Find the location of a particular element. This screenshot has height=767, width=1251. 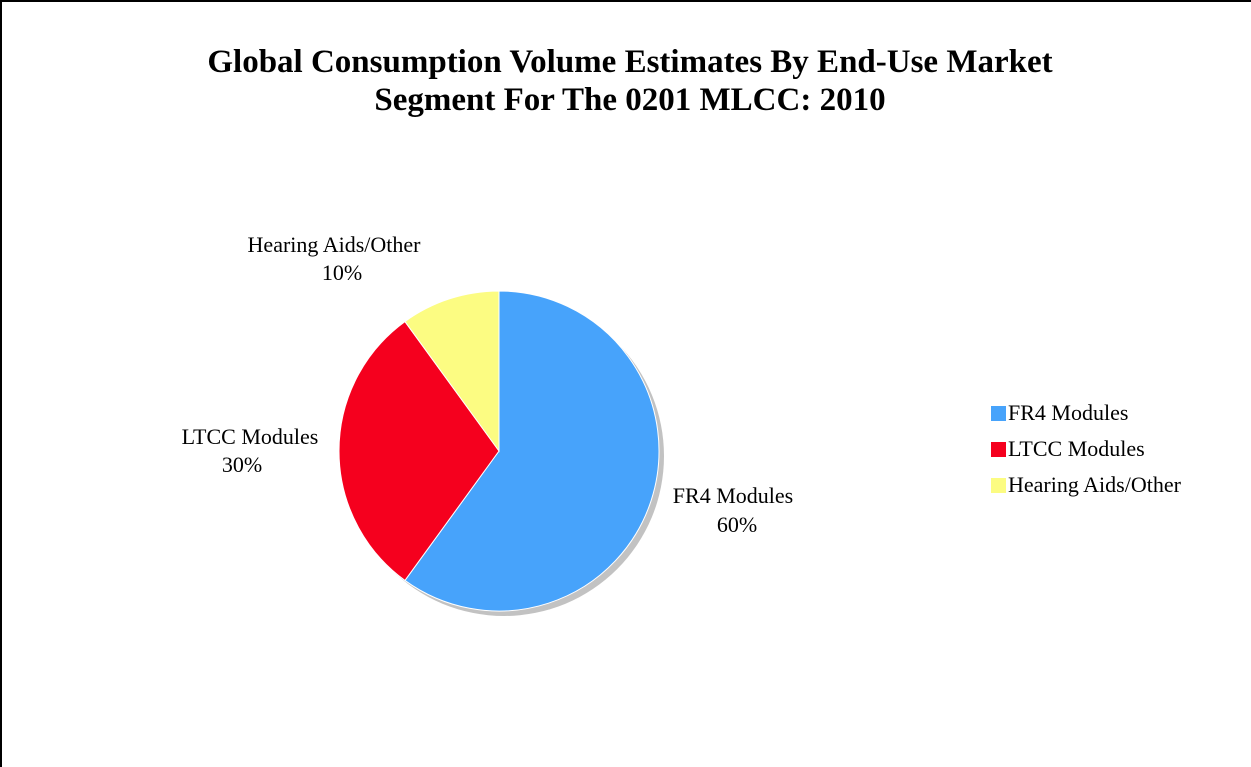

pie-slice-ltcc-modules is located at coordinates (419, 451).